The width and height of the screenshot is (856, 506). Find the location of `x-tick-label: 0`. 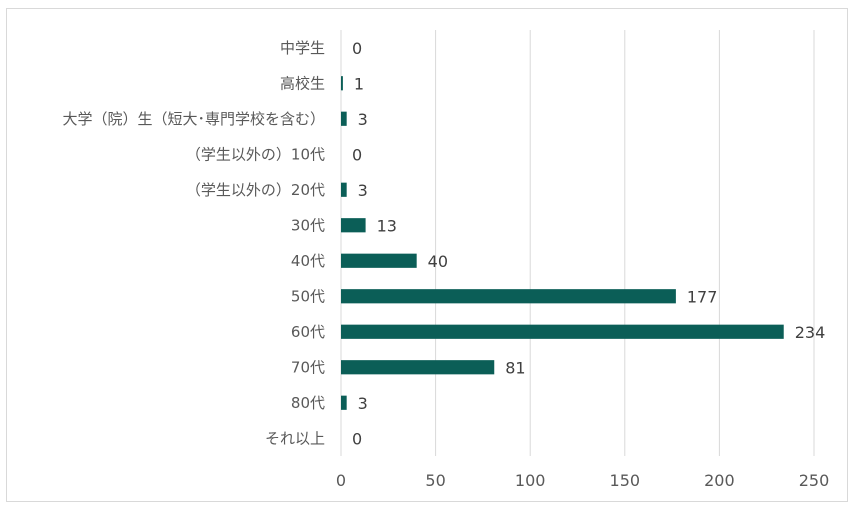

x-tick-label: 0 is located at coordinates (341, 480).